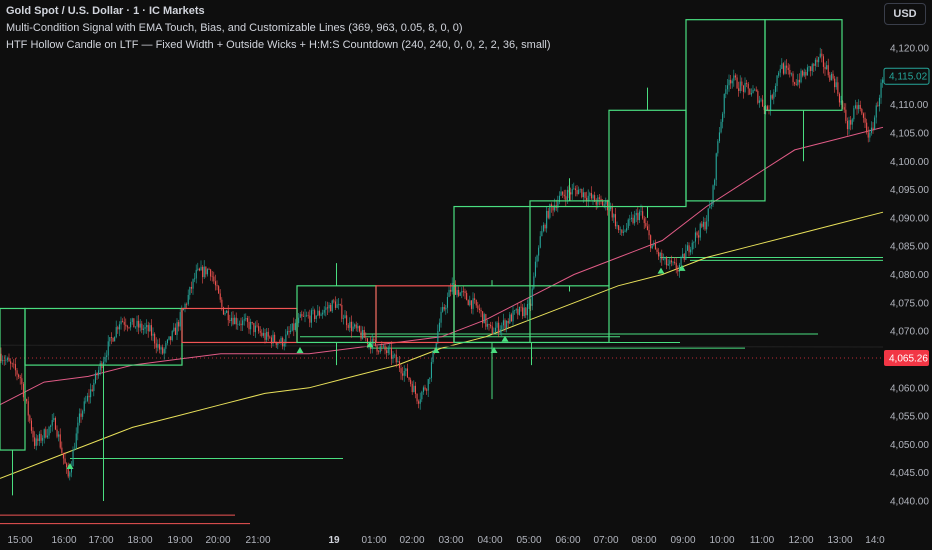  Describe the element at coordinates (905, 14) in the screenshot. I see `currency-button: USD` at that location.